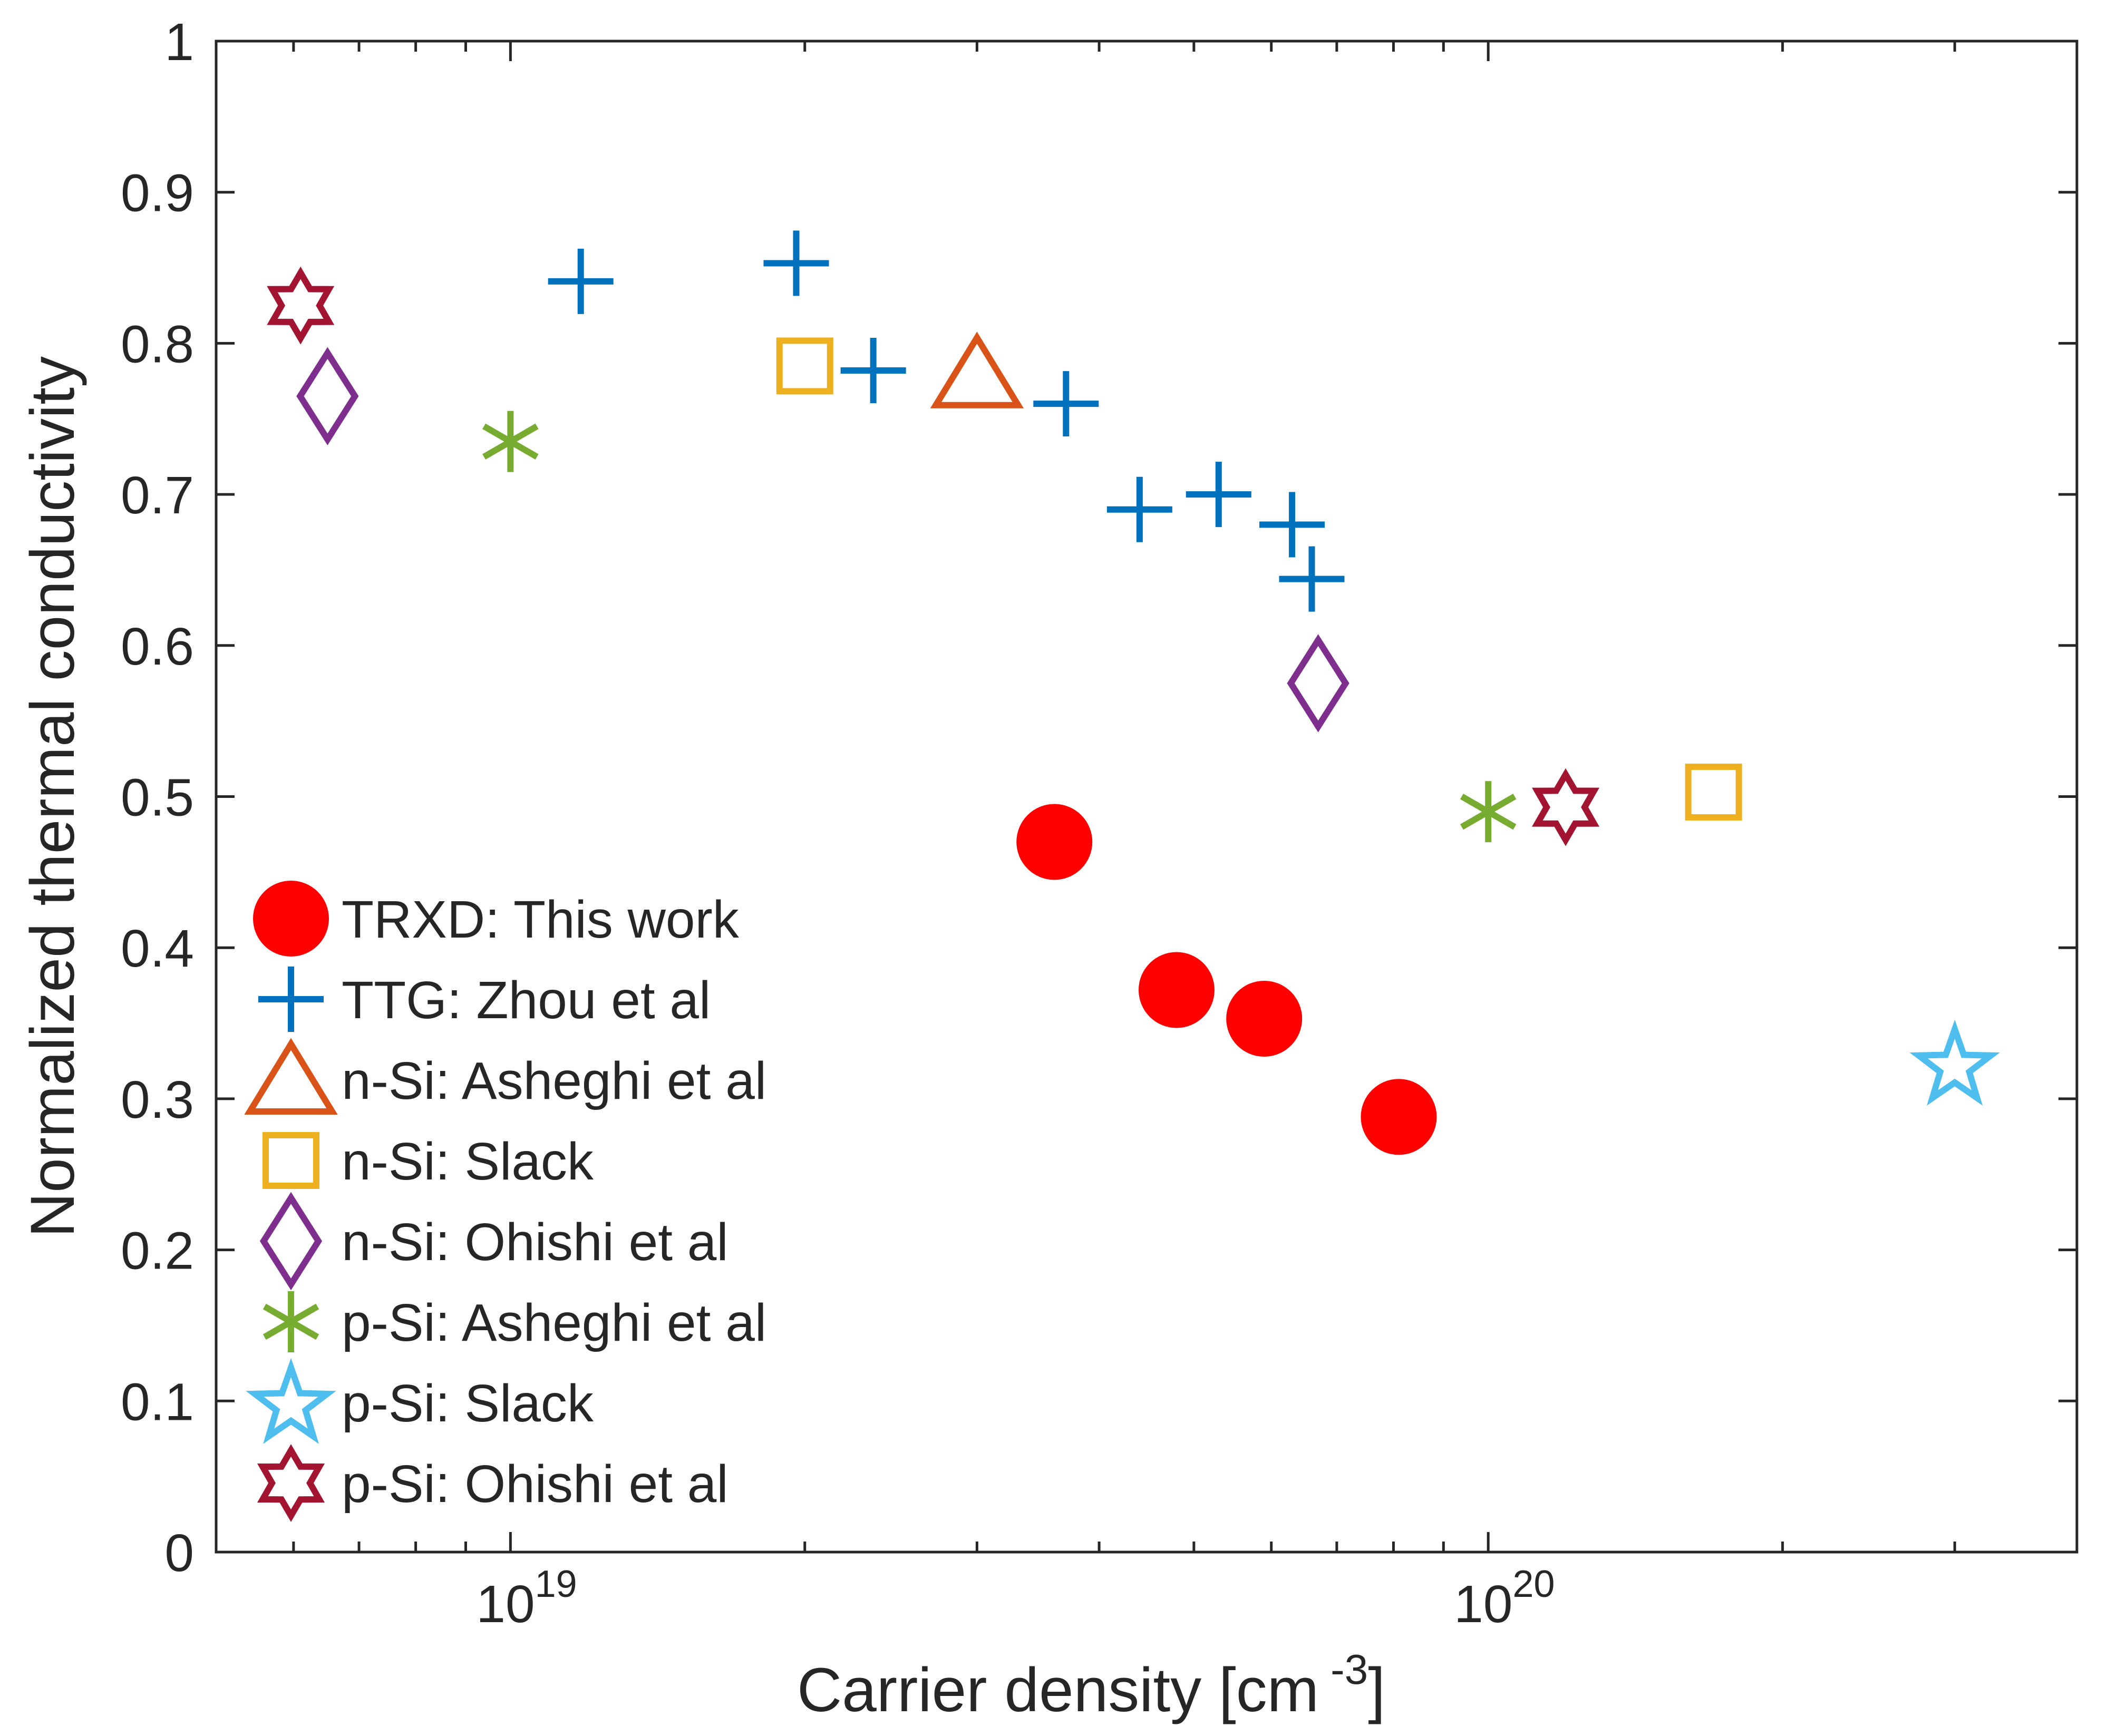 The width and height of the screenshot is (2108, 1736). Describe the element at coordinates (535, 1243) in the screenshot. I see `legend-label: n-Si: Ohishi et al` at that location.